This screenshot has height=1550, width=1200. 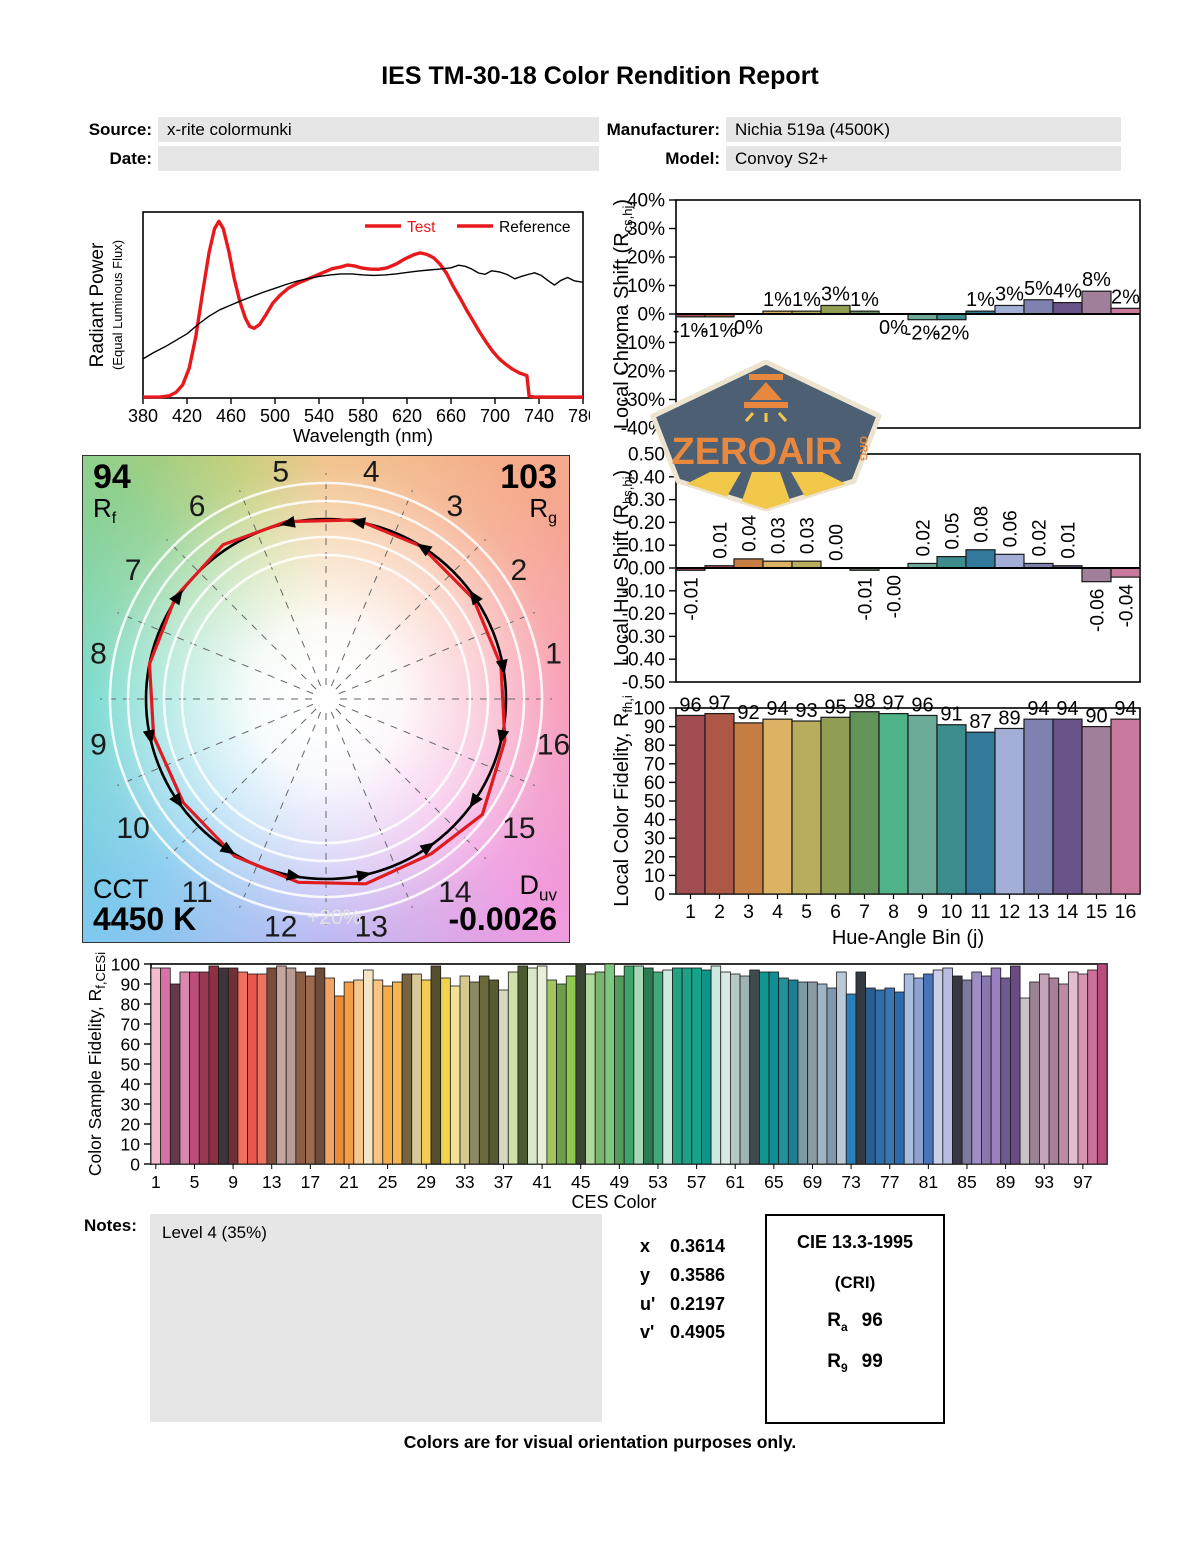 I want to click on svg-text: 500, so click(x=275, y=416).